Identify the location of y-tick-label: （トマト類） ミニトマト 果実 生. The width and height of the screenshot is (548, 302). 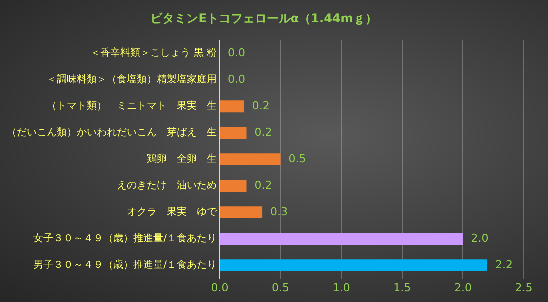
(132, 106).